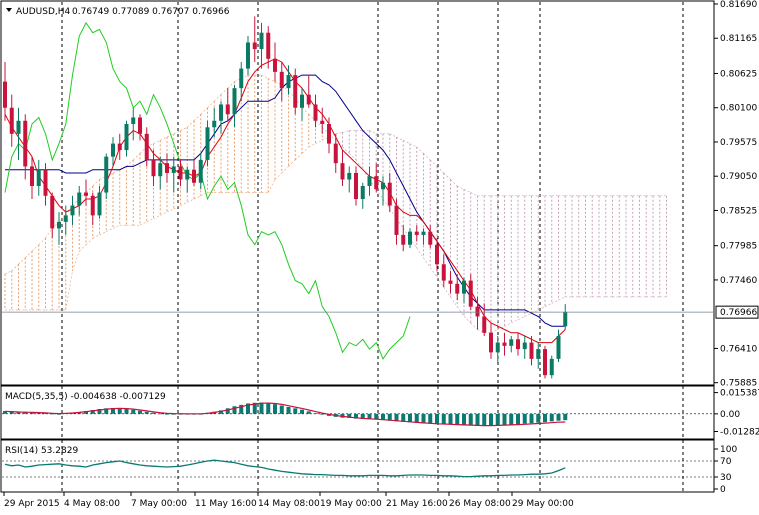 The width and height of the screenshot is (759, 515). I want to click on chart-header-values: 0.76749 0.77089 0.76707 0.76966, so click(151, 12).